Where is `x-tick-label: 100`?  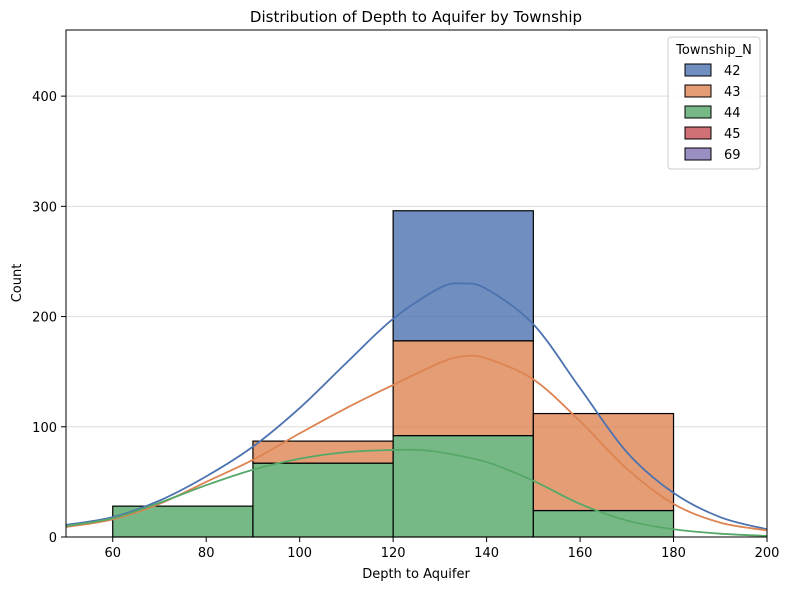 x-tick-label: 100 is located at coordinates (299, 553).